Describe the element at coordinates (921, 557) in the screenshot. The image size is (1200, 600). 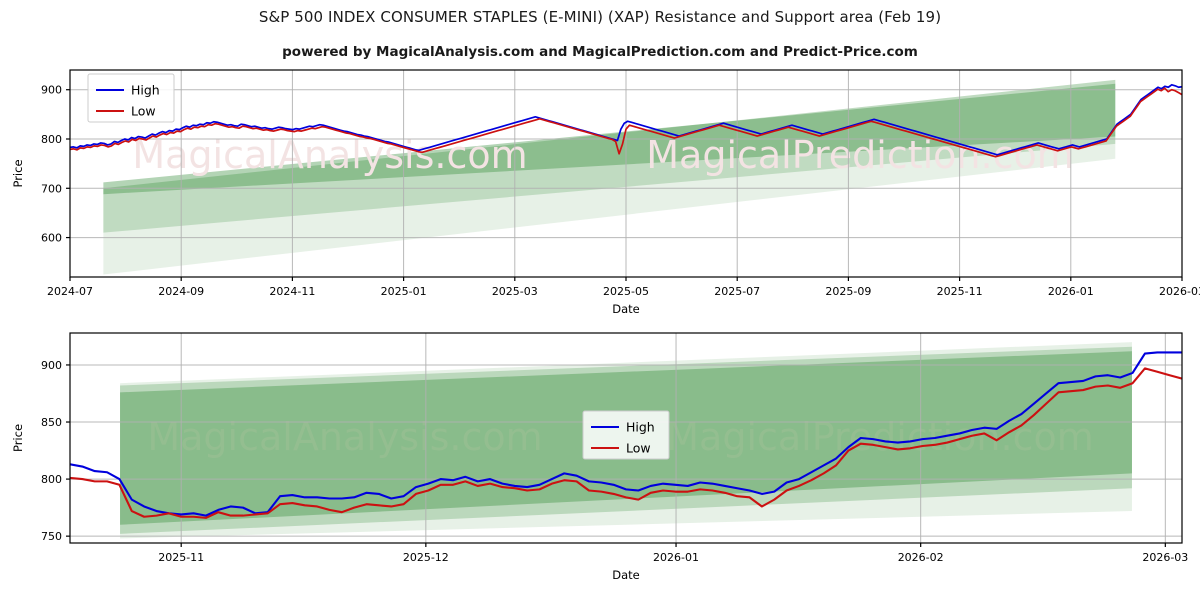
I see `x-tick-label: 2026-02` at that location.